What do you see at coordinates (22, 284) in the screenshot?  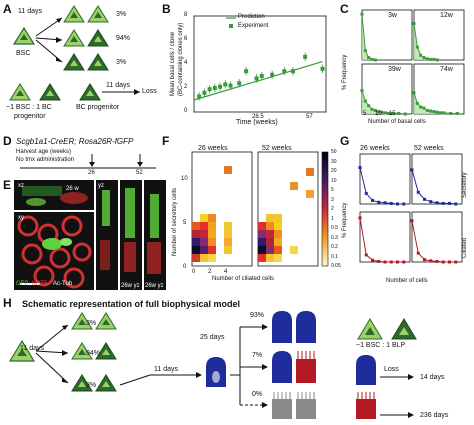 I see `stain-gfp: GFP` at bounding box center [22, 284].